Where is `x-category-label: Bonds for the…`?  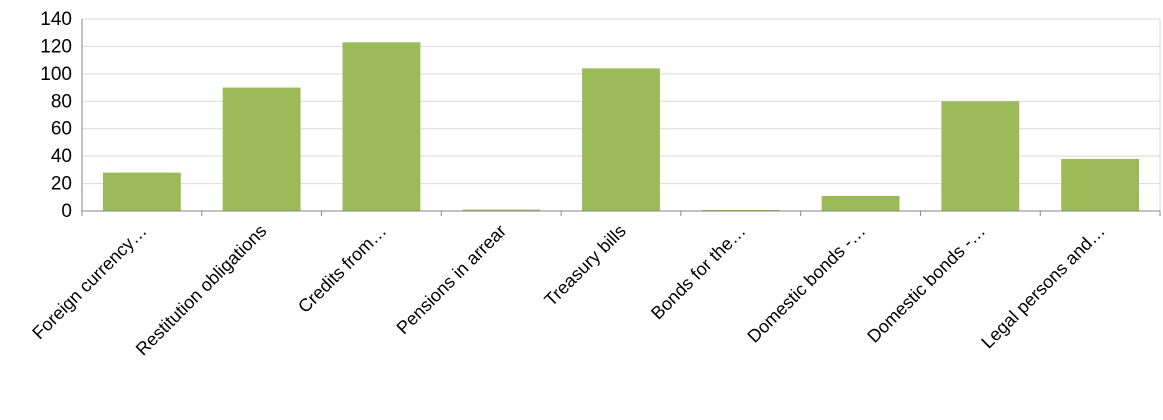
x-category-label: Bonds for the… is located at coordinates (698, 272).